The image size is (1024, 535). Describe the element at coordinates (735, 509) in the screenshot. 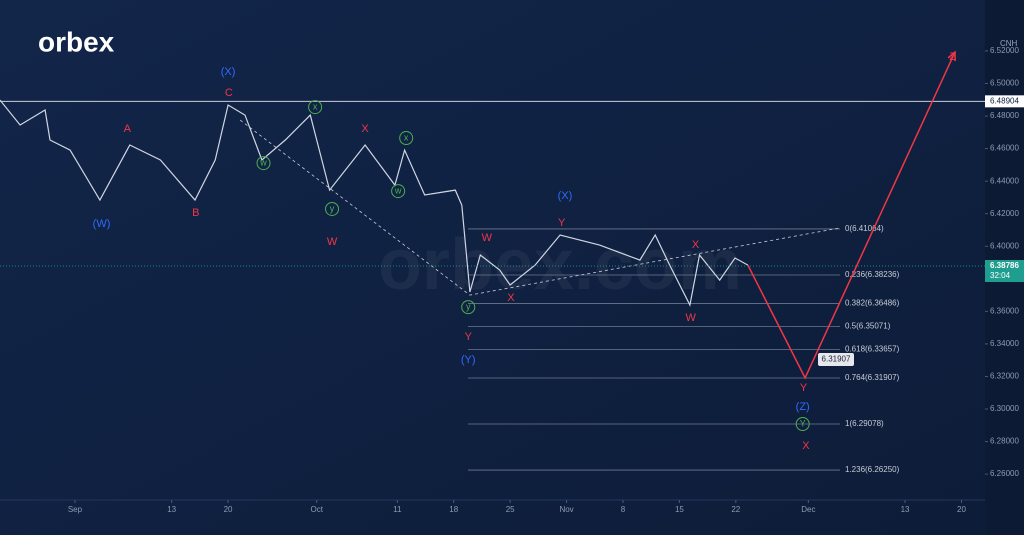

I see `x-tick-label: 22` at that location.